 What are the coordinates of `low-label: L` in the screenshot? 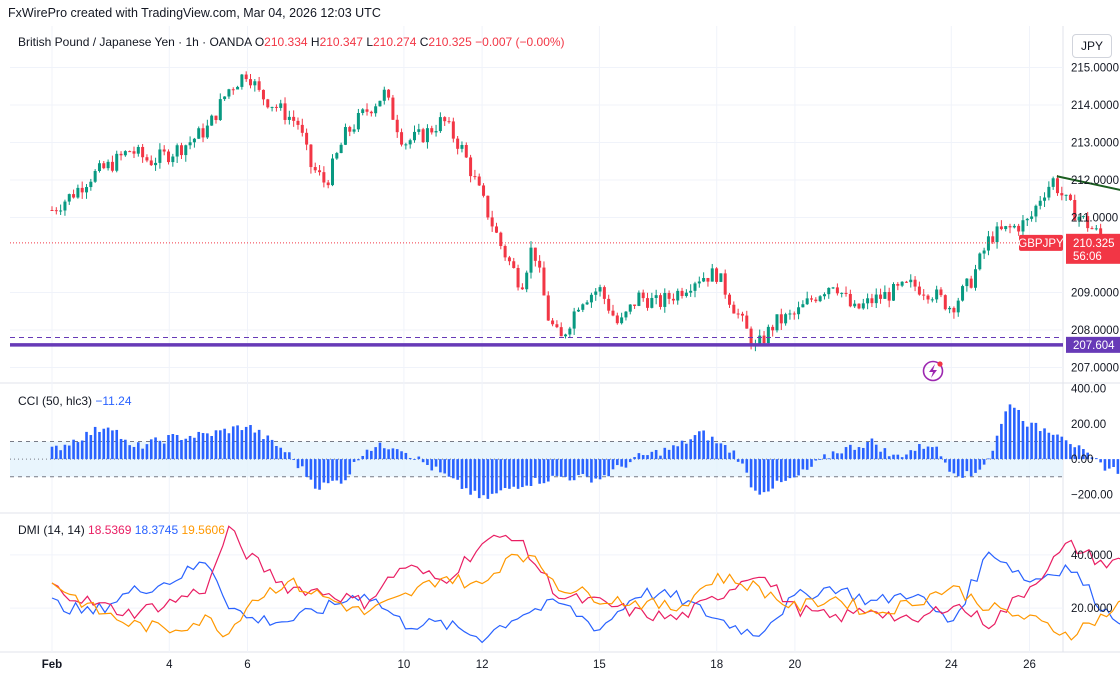 It's located at (369, 42).